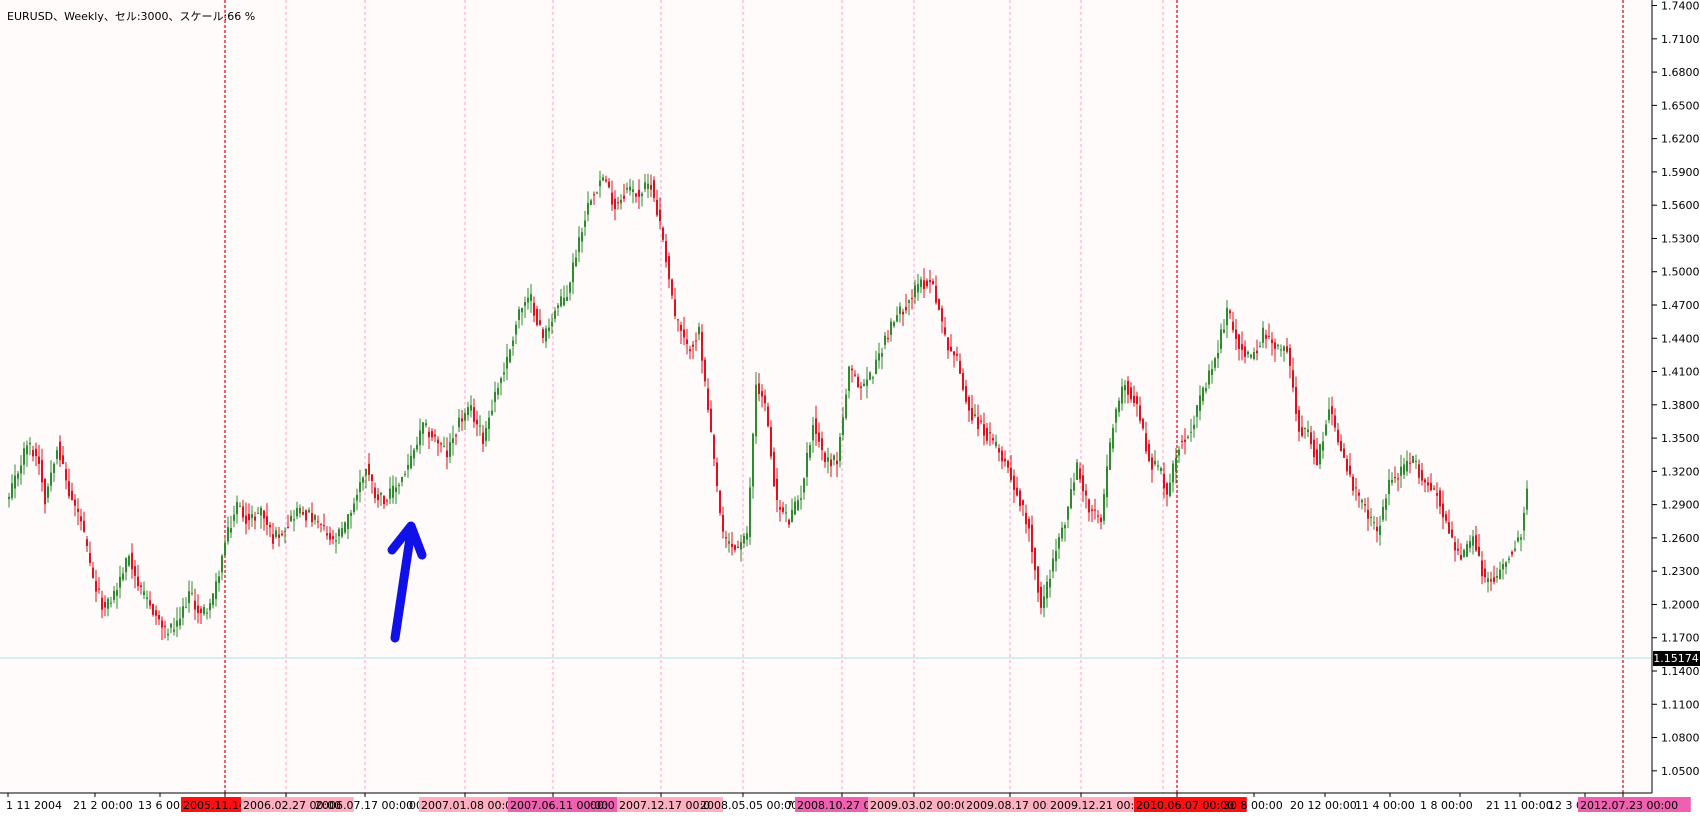  I want to click on time-tick-label: 2007.12.17 00:0, so click(664, 805).